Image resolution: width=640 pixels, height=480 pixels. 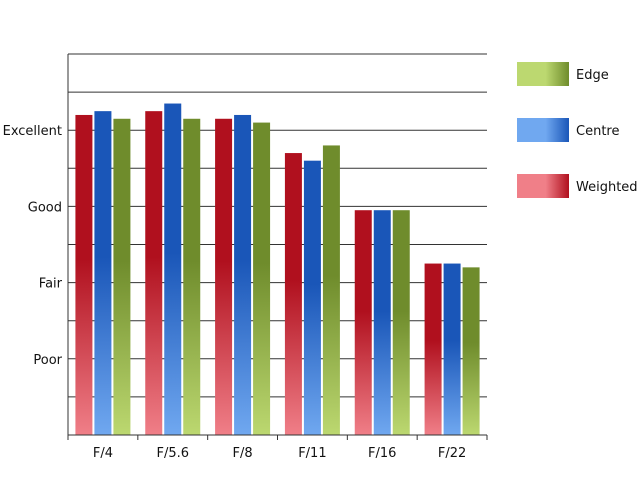 I want to click on x-tick-label: F/11, so click(x=312, y=453).